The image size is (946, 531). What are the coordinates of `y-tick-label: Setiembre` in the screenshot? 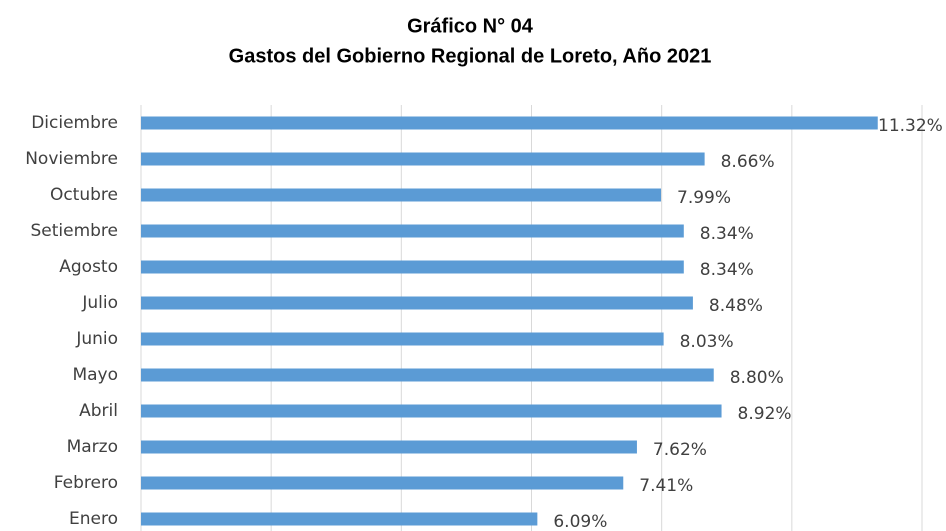 It's located at (74, 231).